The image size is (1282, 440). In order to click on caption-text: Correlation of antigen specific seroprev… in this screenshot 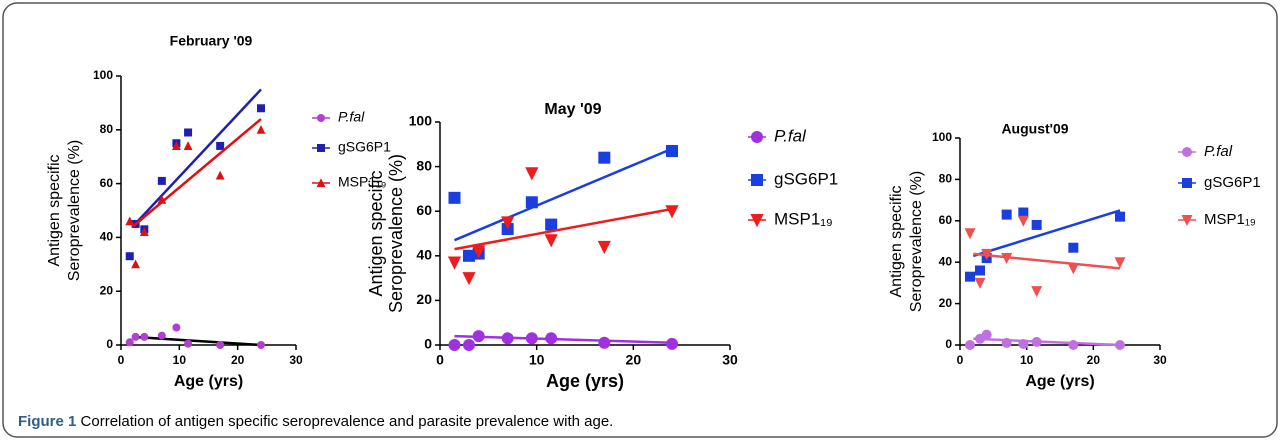, I will do `click(347, 421)`.